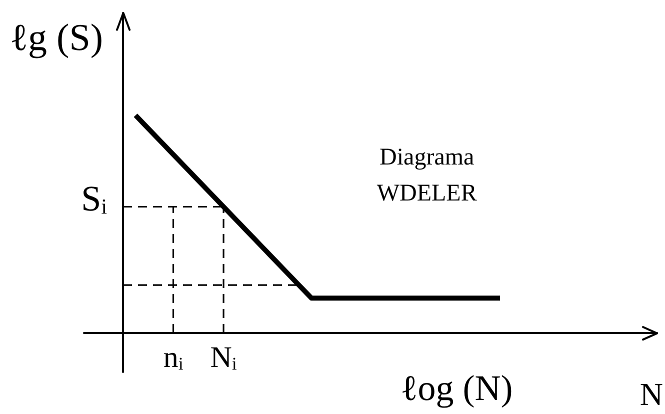  Describe the element at coordinates (173, 357) in the screenshot. I see `x-tick-label: nᵢ` at that location.